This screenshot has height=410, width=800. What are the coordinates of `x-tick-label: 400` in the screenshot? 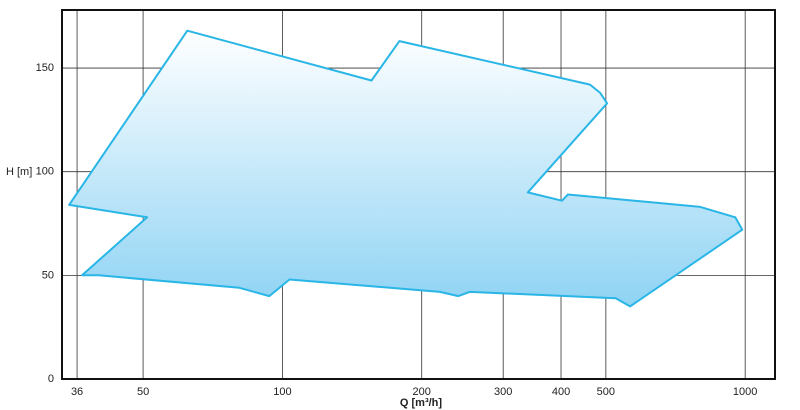 It's located at (561, 392).